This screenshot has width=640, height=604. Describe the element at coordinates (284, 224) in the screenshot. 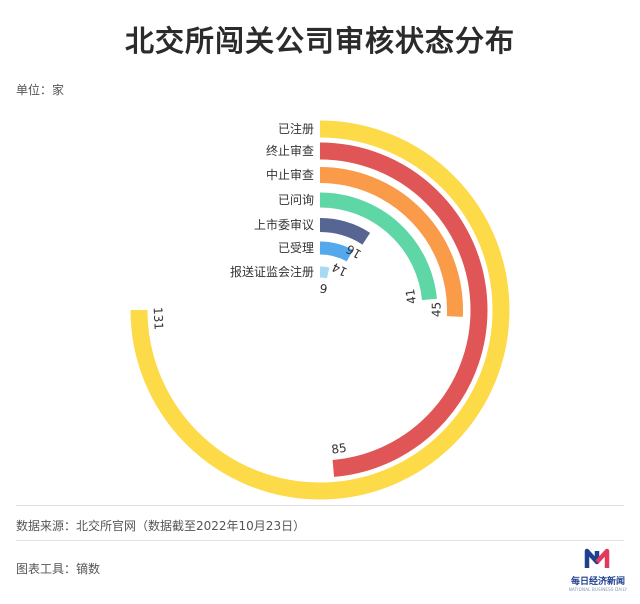

I see `category-label-5: 上市委审议` at that location.